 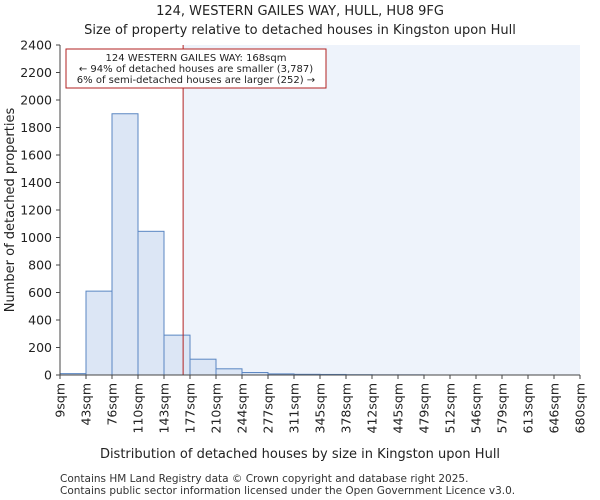 What do you see at coordinates (580, 408) in the screenshot?
I see `x-tick-label: 680sqm` at bounding box center [580, 408].